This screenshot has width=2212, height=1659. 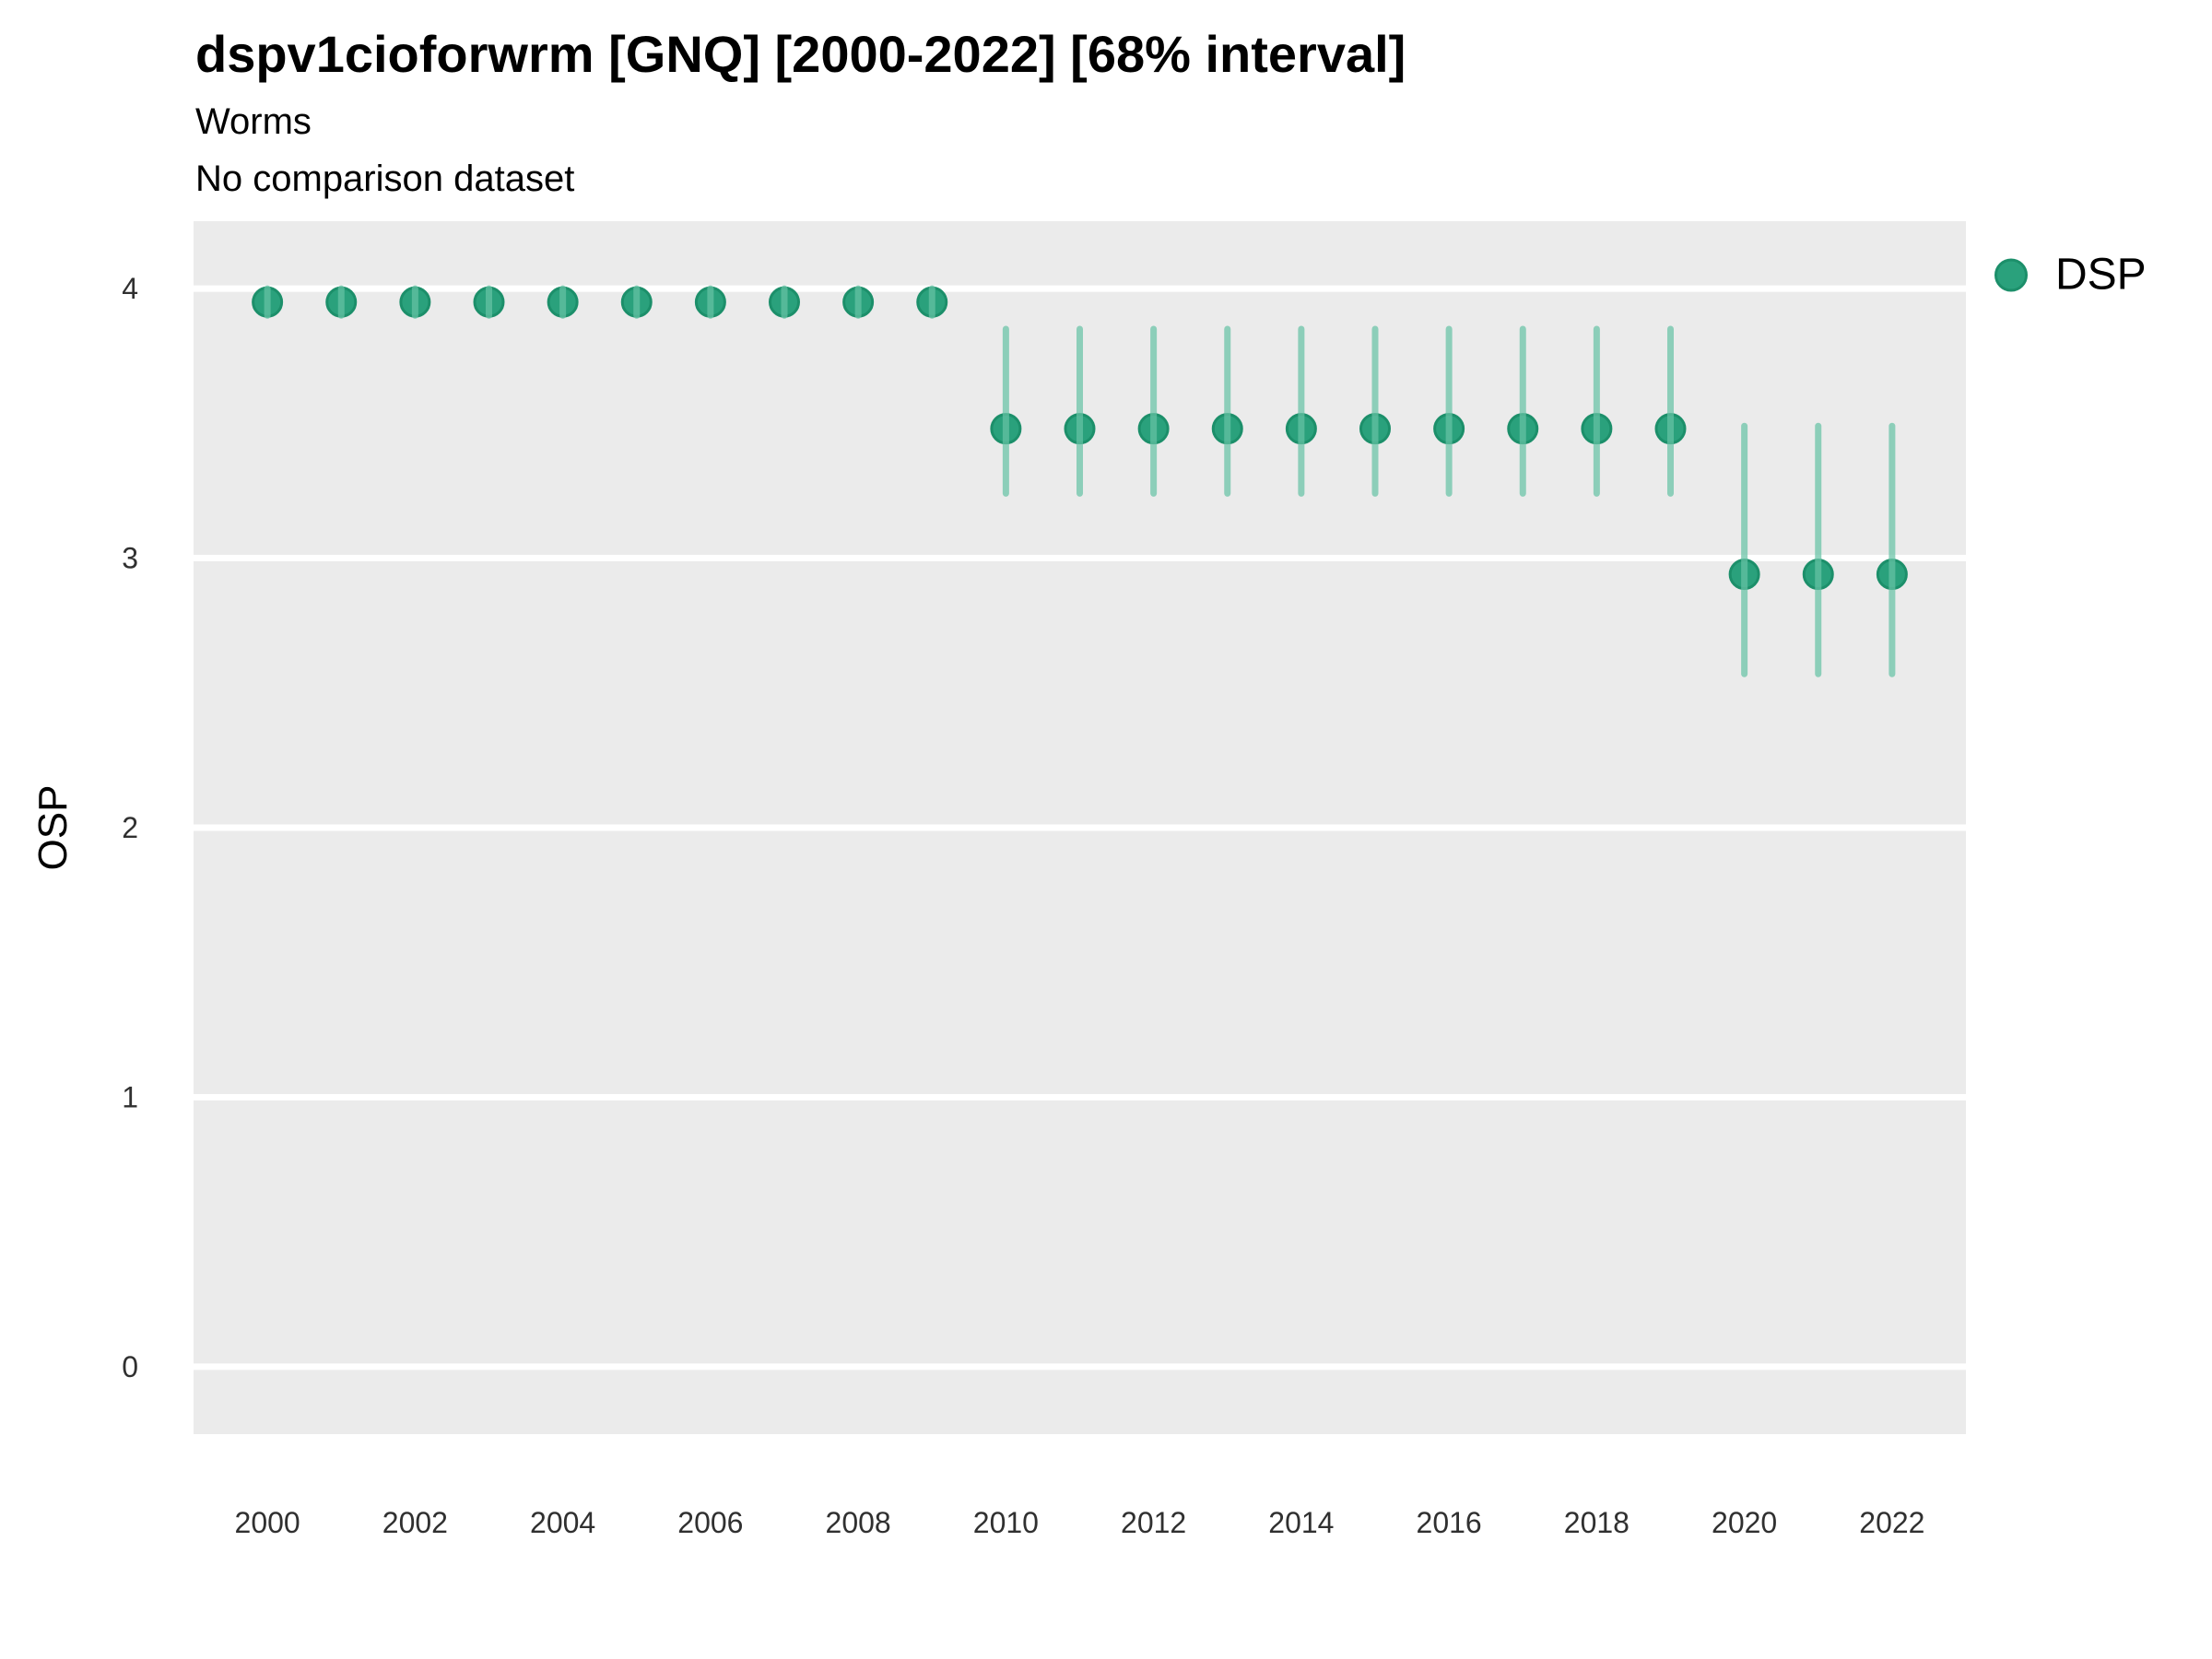 What do you see at coordinates (267, 1522) in the screenshot?
I see `x-tick-label-2000: 2000` at bounding box center [267, 1522].